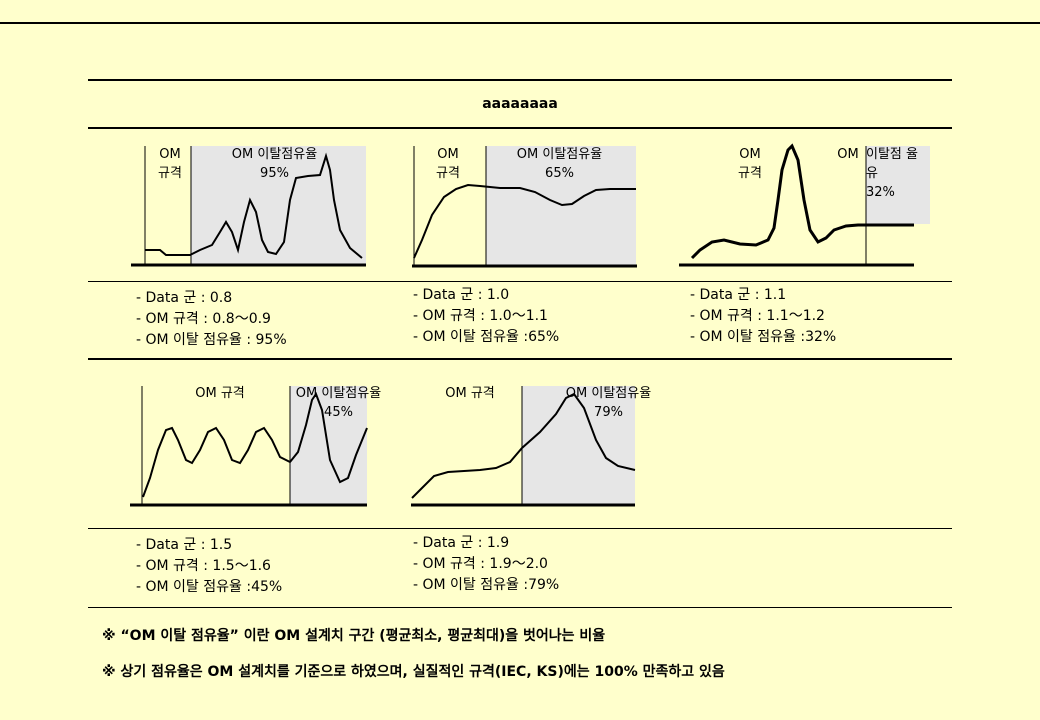 This screenshot has width=1040, height=720. I want to click on table-title: aaaaaaaa, so click(520, 104).